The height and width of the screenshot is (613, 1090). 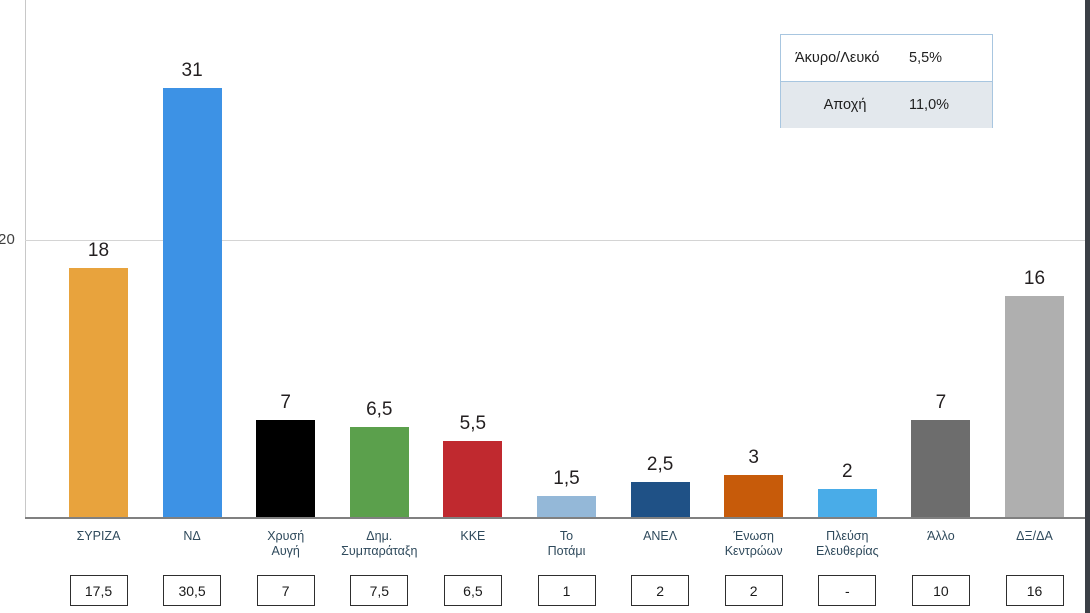 I want to click on secondary-value-box-1: 17,5, so click(x=98, y=590).